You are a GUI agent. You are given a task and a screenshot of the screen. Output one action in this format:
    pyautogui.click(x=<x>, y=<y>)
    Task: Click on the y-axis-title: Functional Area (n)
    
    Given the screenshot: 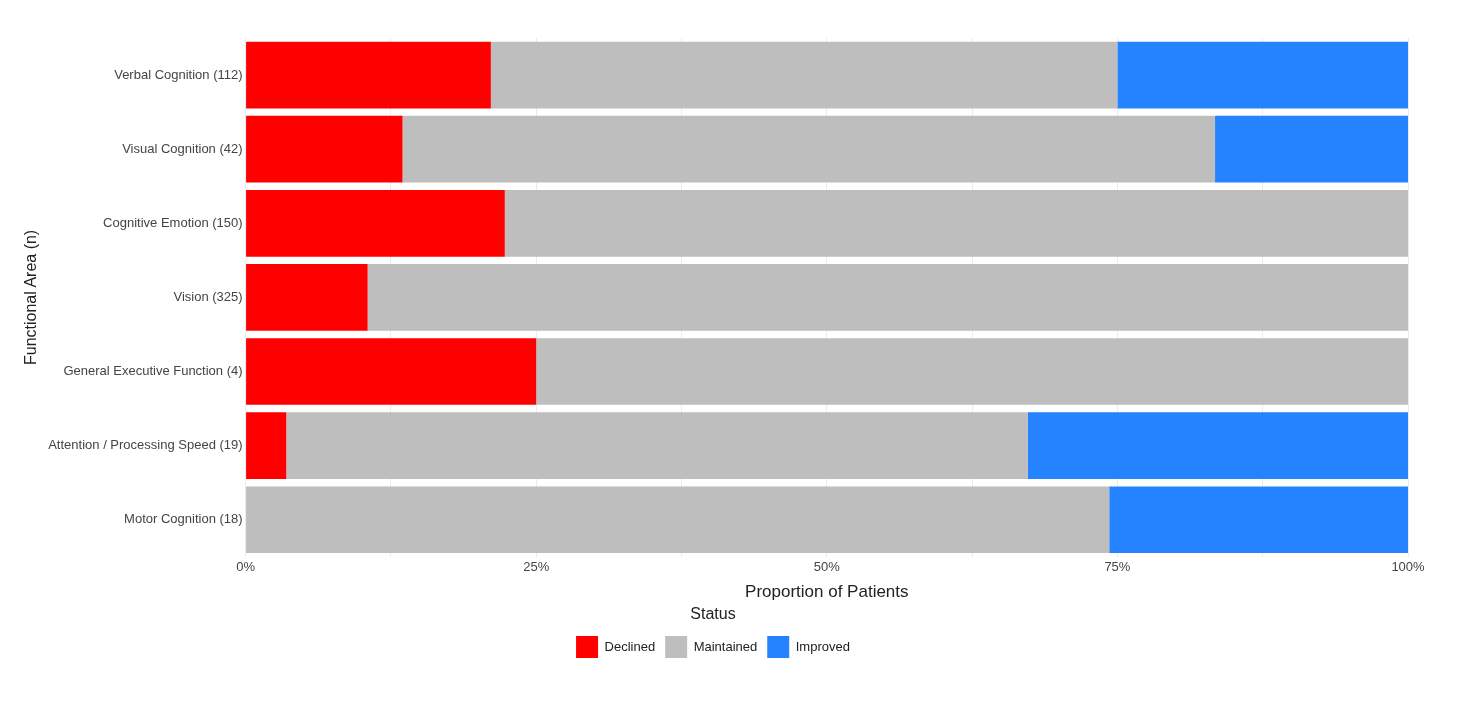 What is the action you would take?
    pyautogui.click(x=31, y=297)
    